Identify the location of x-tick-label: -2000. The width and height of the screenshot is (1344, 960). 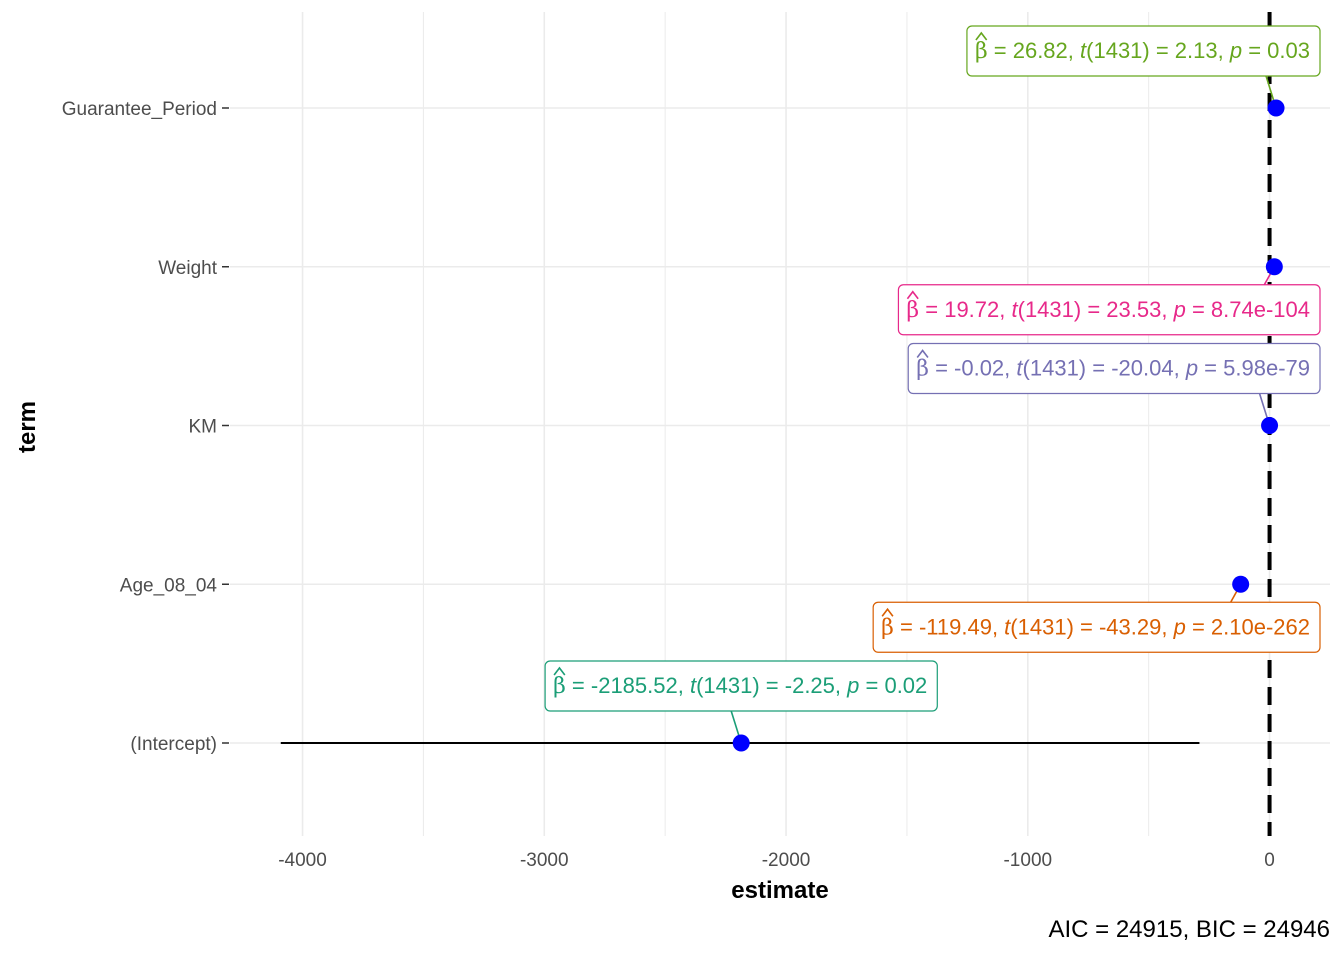
(786, 860).